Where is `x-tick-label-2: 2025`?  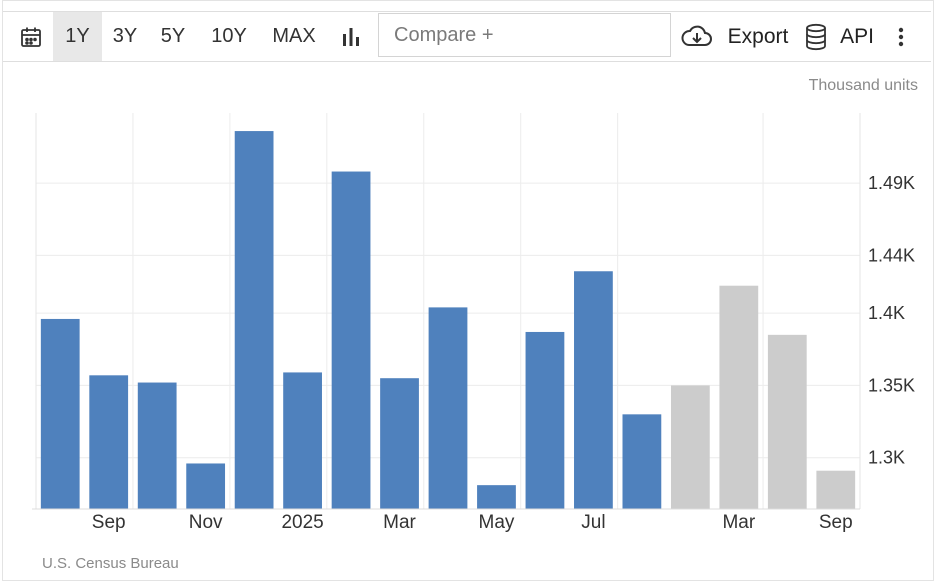 x-tick-label-2: 2025 is located at coordinates (302, 522).